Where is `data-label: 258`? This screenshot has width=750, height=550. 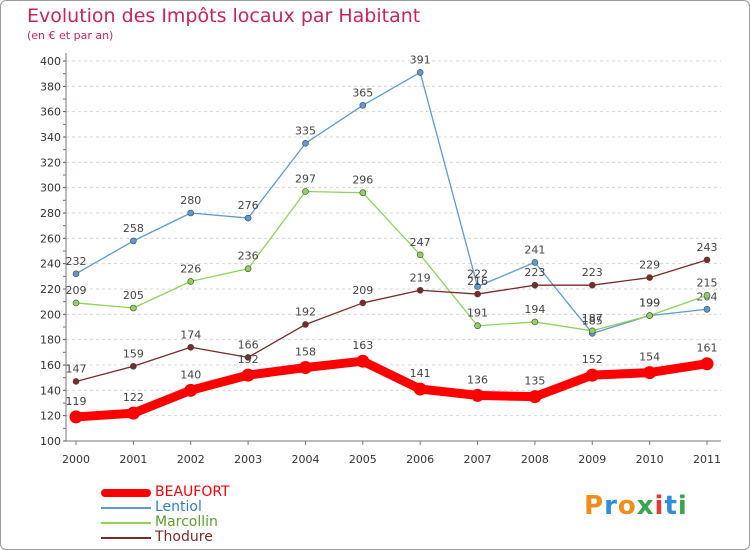
data-label: 258 is located at coordinates (133, 228).